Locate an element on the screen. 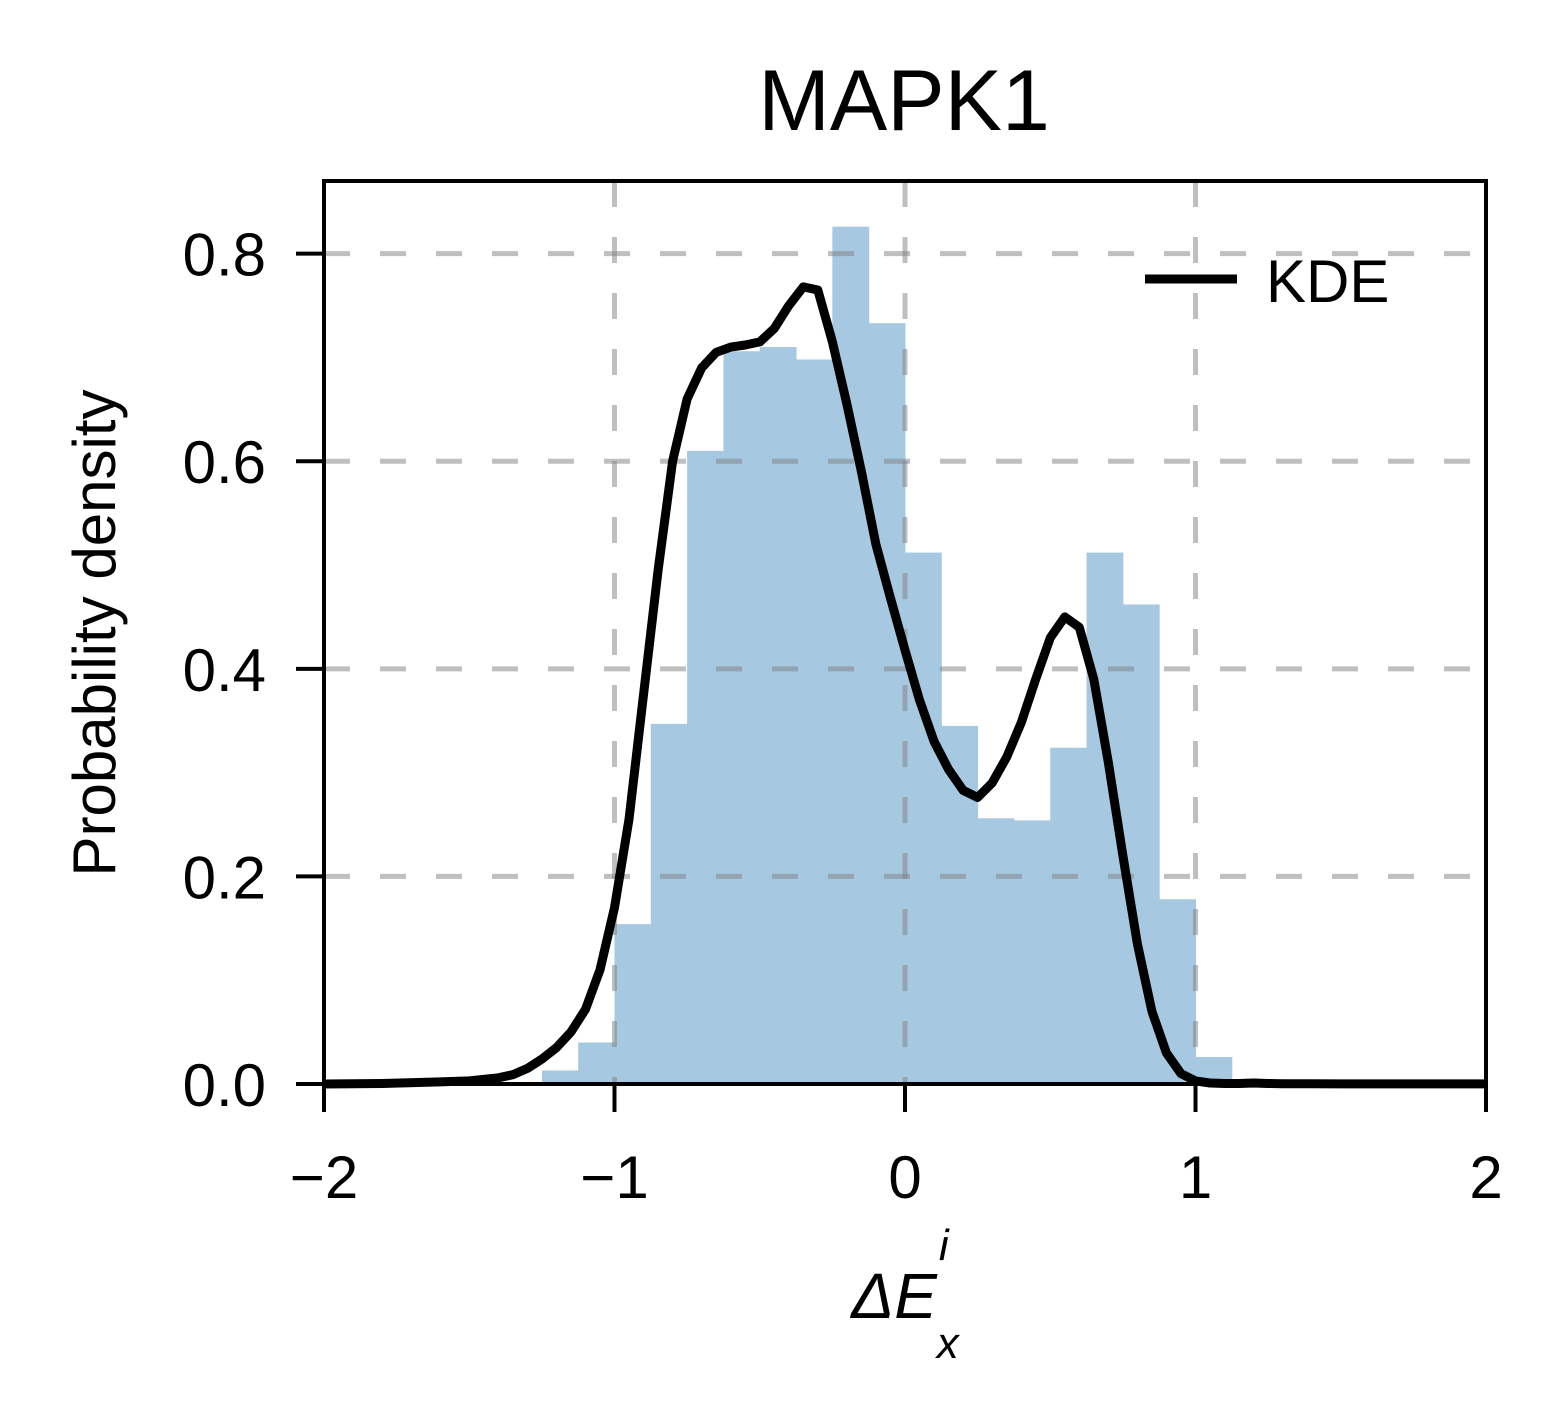 This screenshot has width=1567, height=1421. legend: KDE is located at coordinates (1267, 281).